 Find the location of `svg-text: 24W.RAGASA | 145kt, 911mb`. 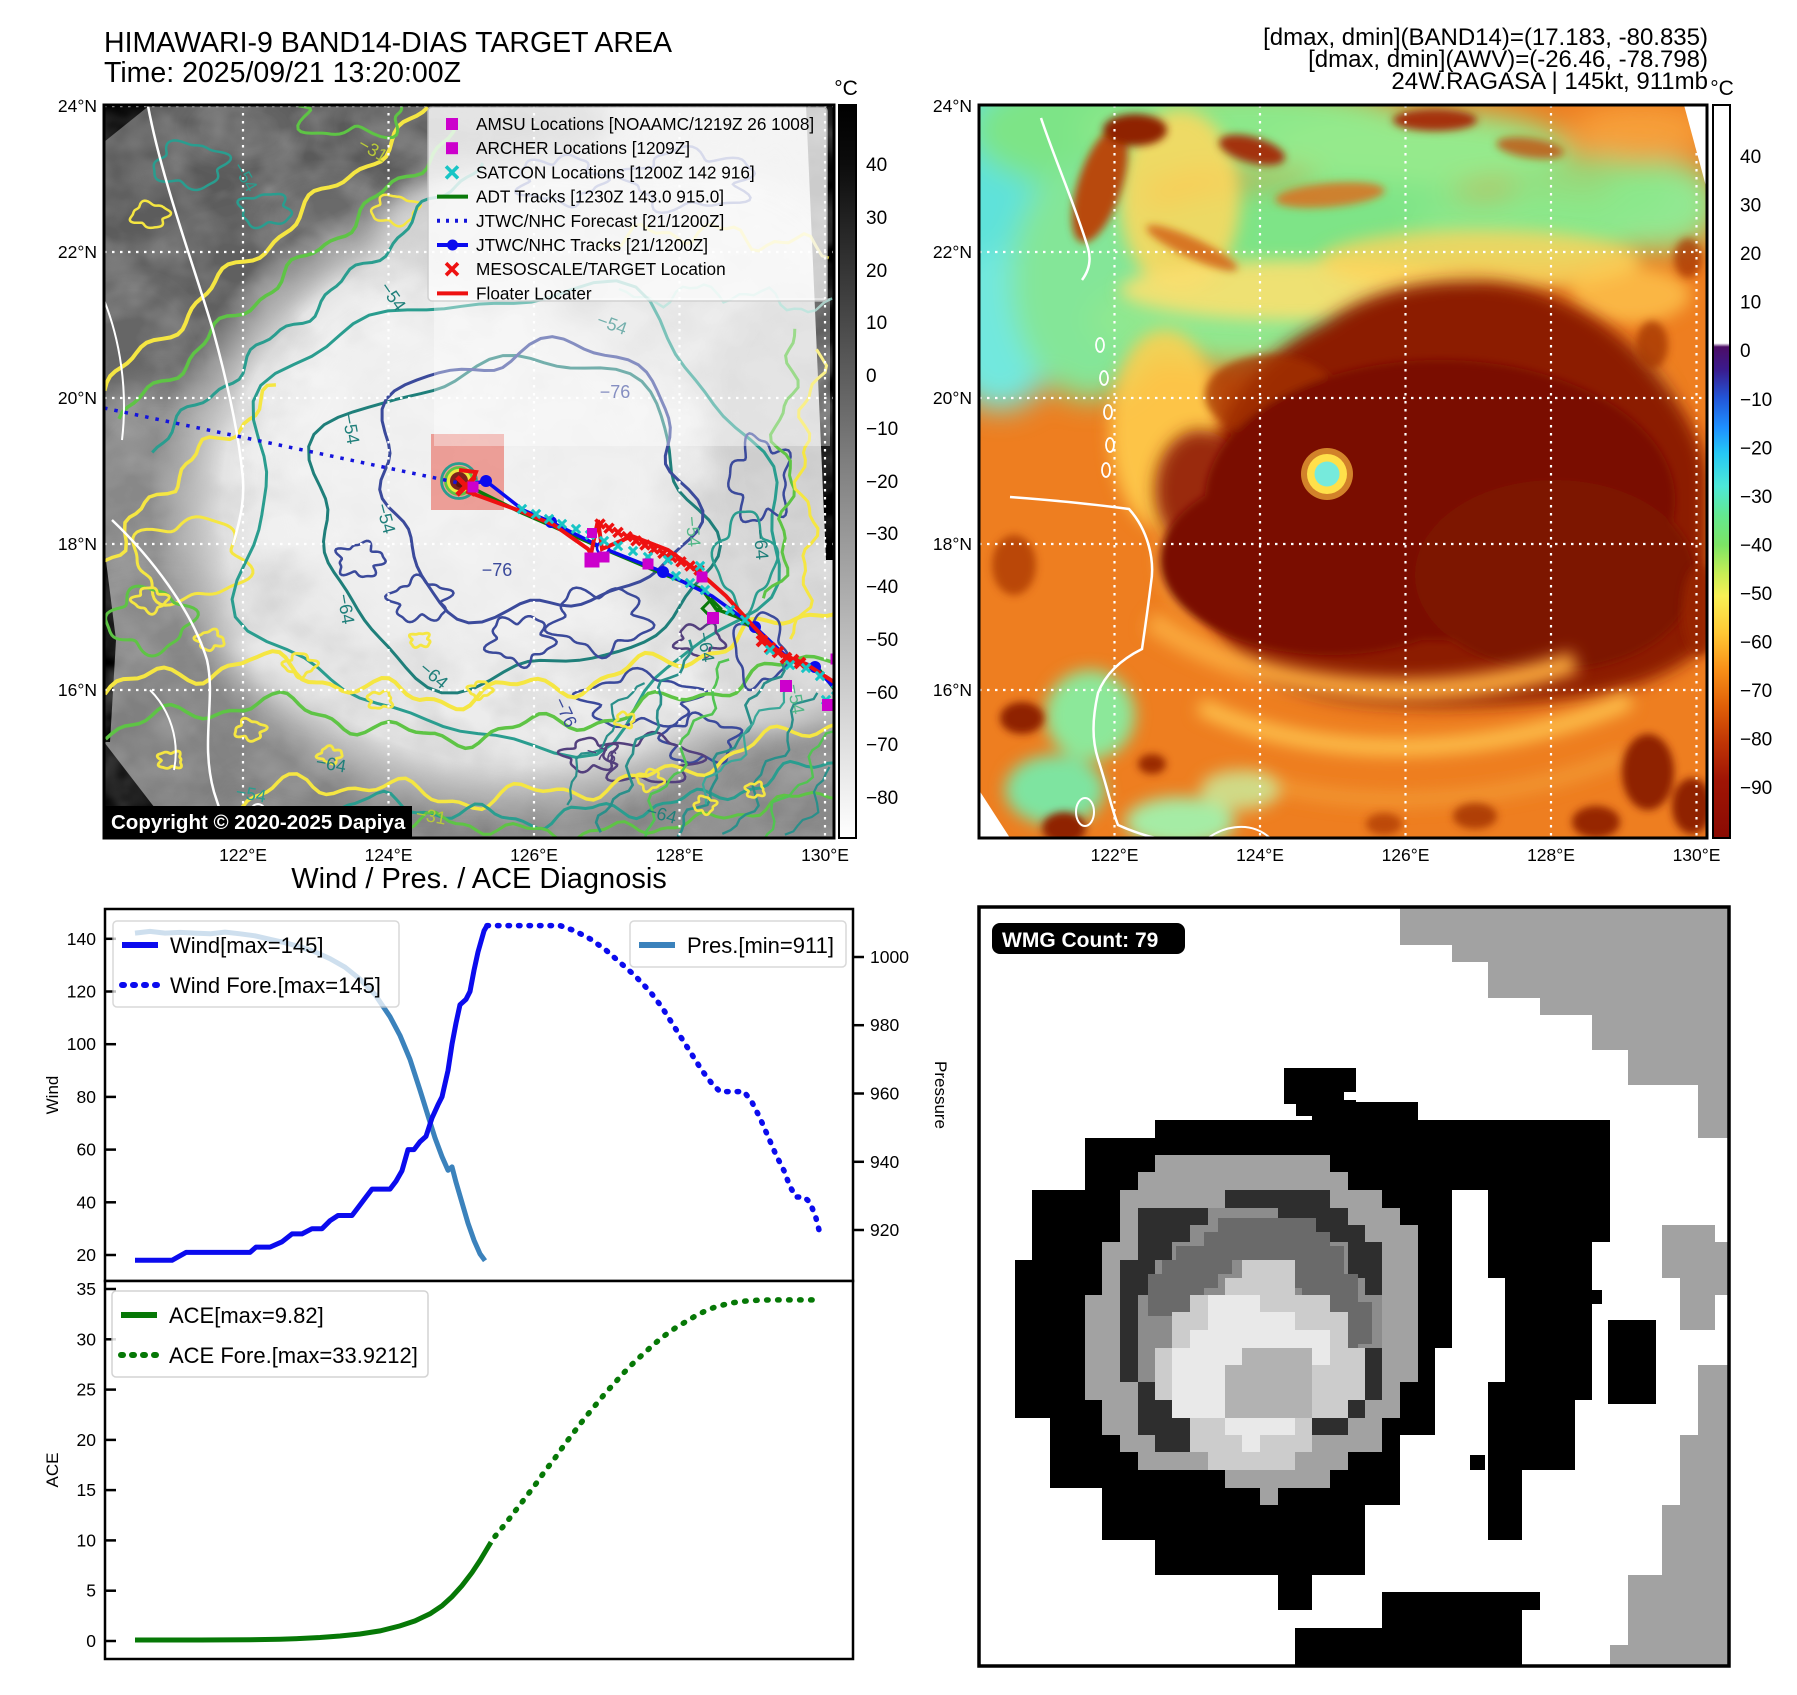

svg-text: 24W.RAGASA | 145kt, 911mb is located at coordinates (1549, 81).